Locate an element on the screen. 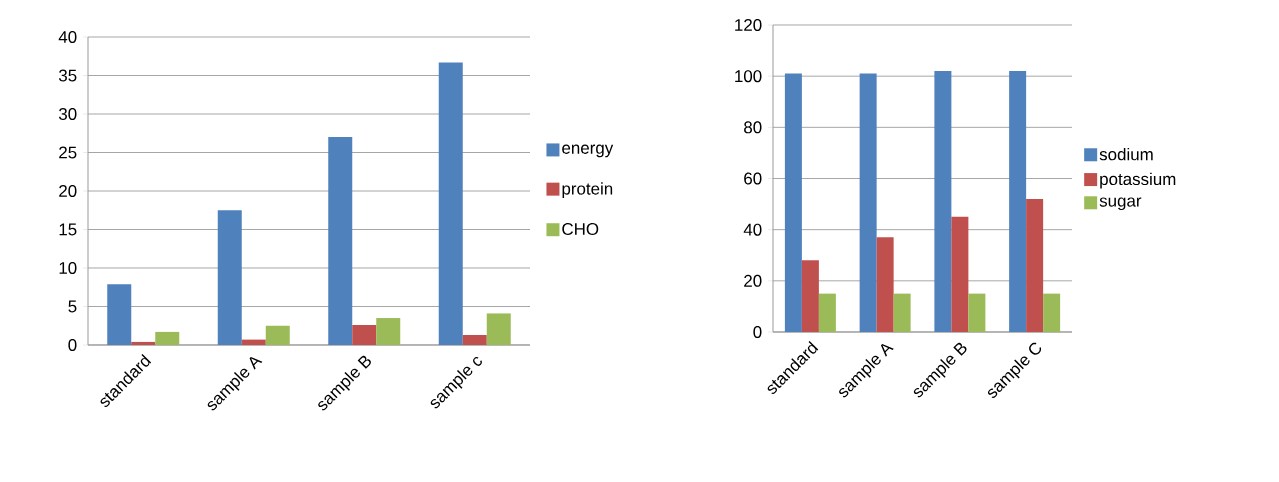 Image resolution: width=1279 pixels, height=482 pixels. y-tick-label: 25 is located at coordinates (68, 152).